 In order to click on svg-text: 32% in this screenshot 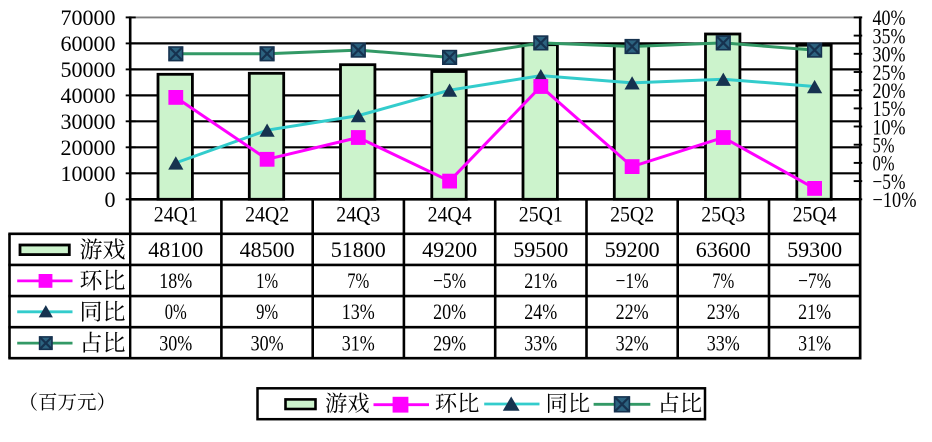, I will do `click(632, 342)`.